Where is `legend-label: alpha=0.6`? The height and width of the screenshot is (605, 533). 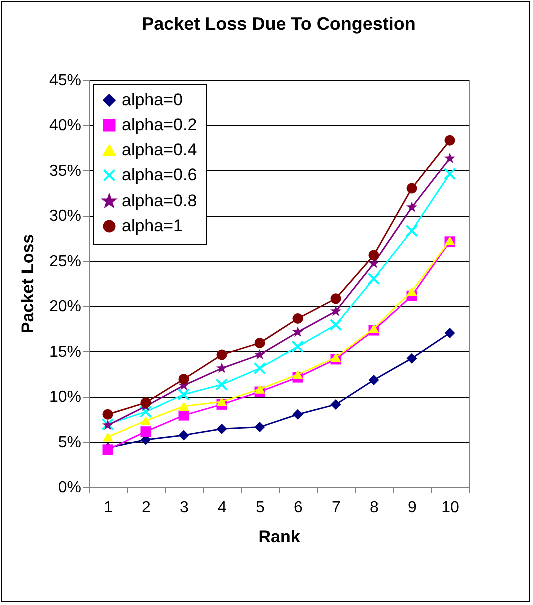
legend-label: alpha=0.6 is located at coordinates (160, 175).